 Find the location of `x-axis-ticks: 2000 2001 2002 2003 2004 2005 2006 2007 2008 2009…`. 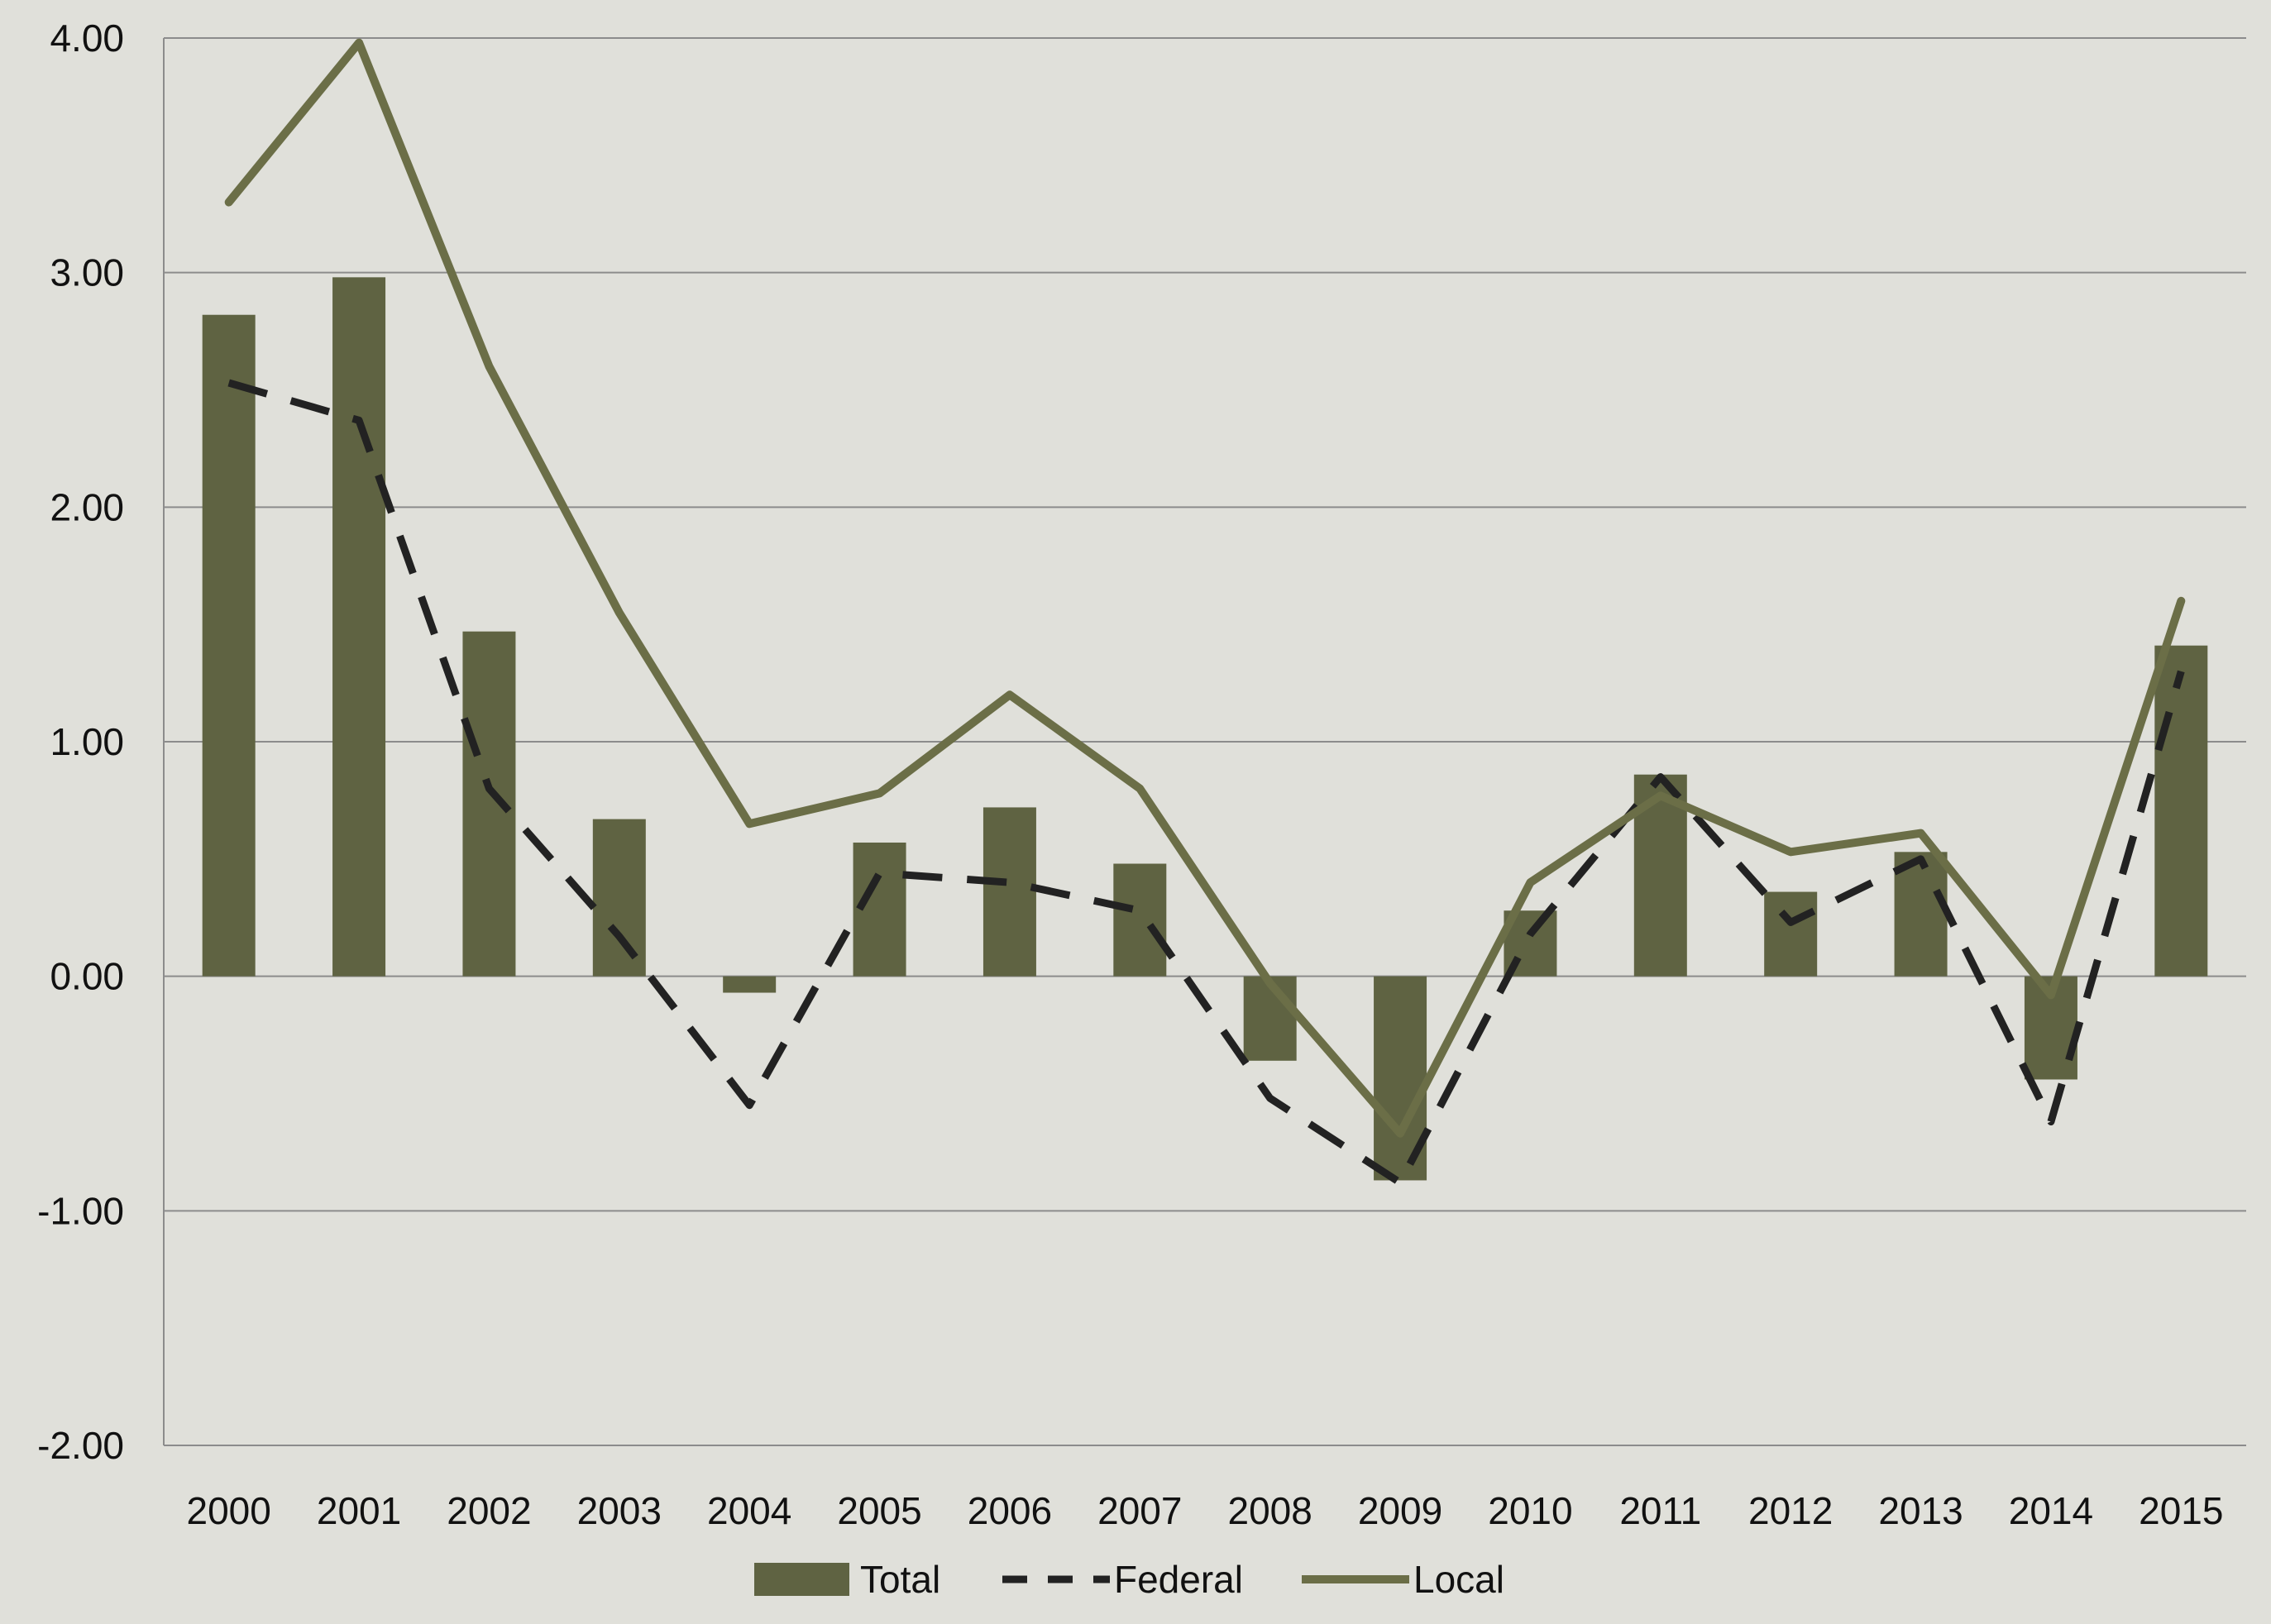

x-axis-ticks: 2000 2001 2002 2003 2004 2005 2006 2007 2008 2009… is located at coordinates (1205, 1510).